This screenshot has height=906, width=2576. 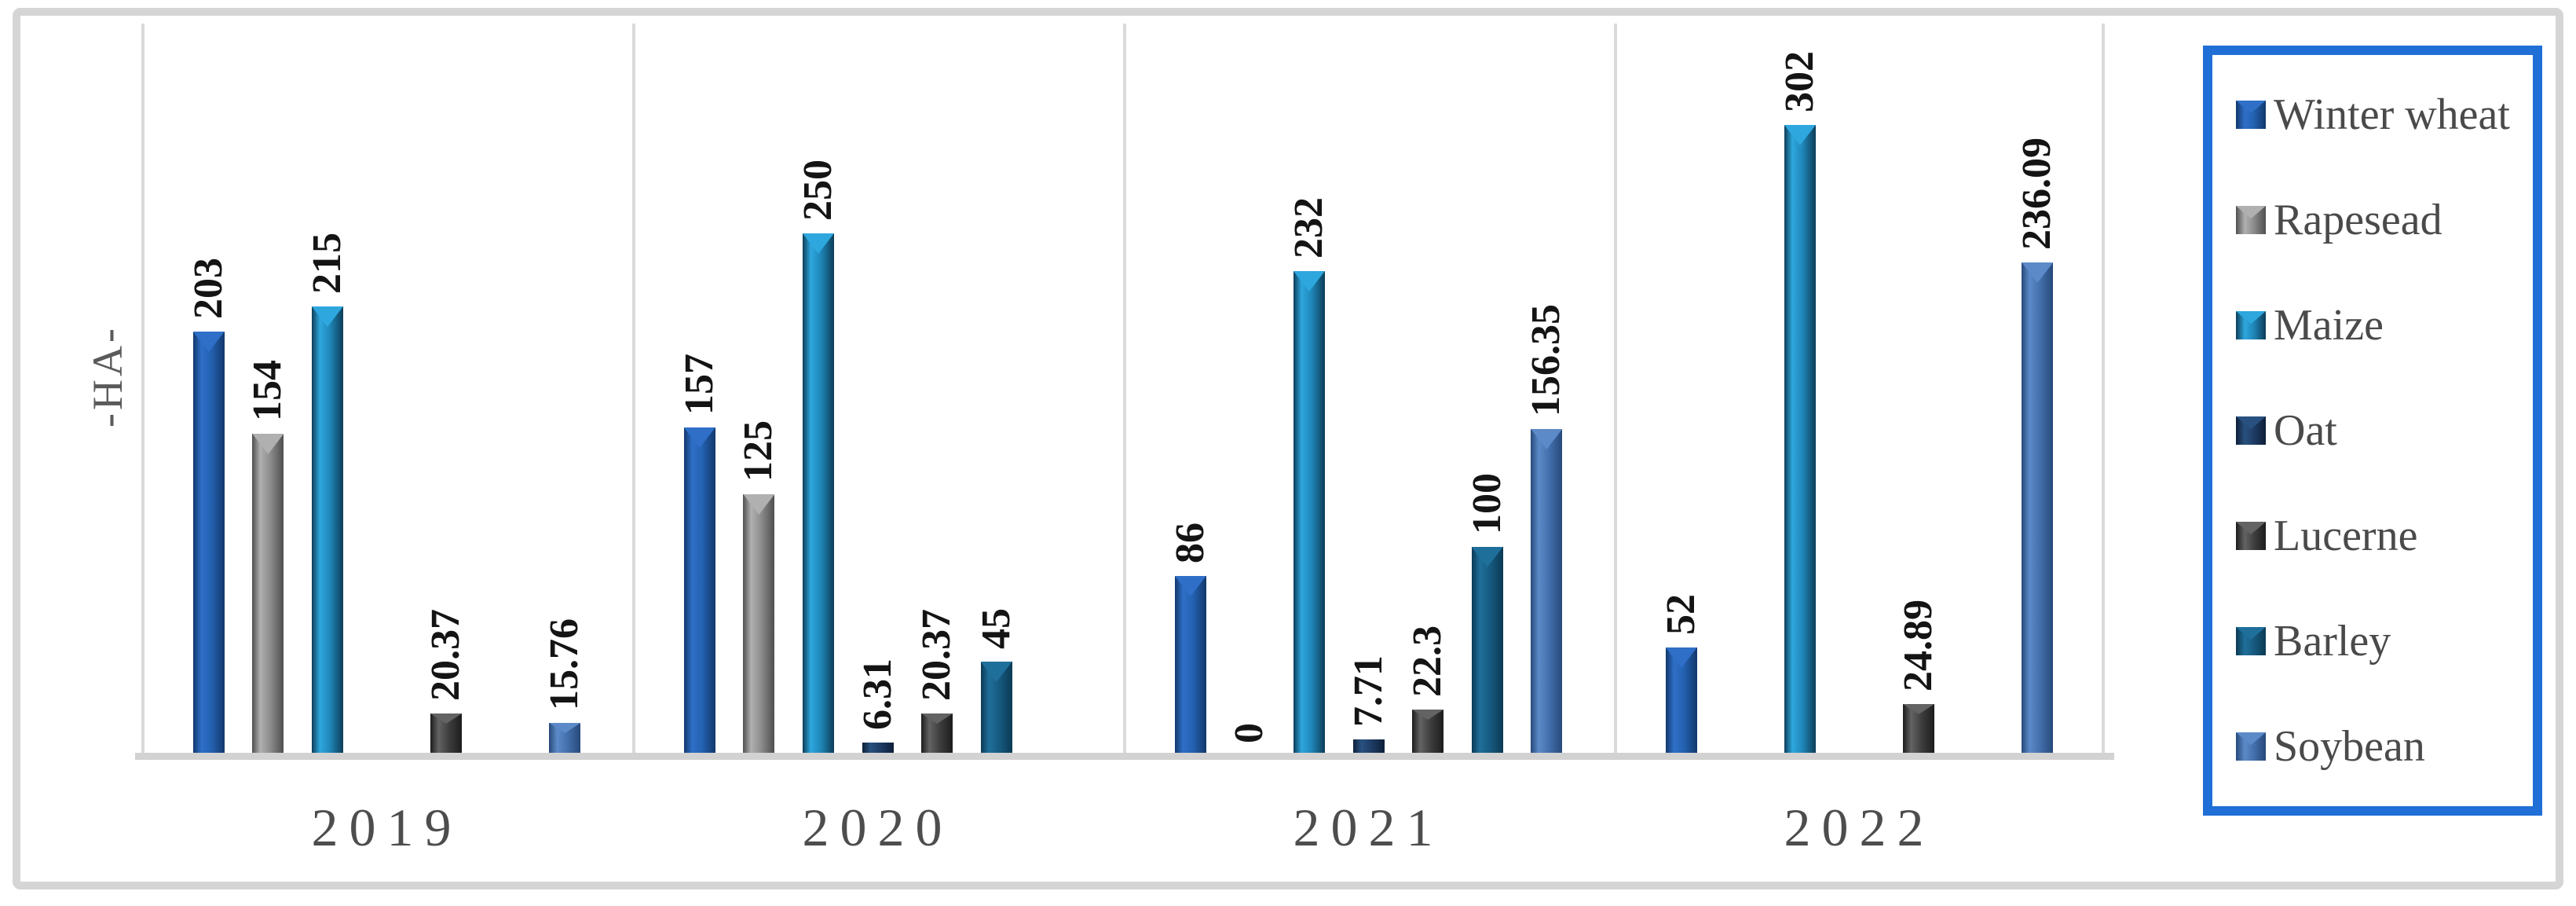 What do you see at coordinates (2251, 430) in the screenshot?
I see `legend-marker-oat` at bounding box center [2251, 430].